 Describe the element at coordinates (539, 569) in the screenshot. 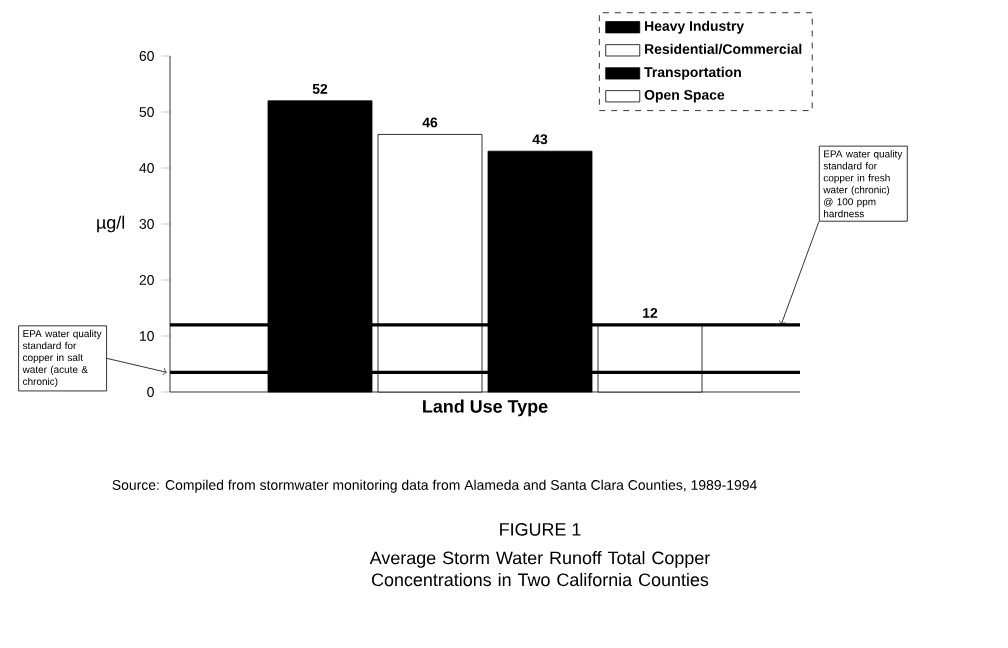

I see `text: Average Storm Water Runoff Total Copper Concentrations in Two California Counties` at that location.